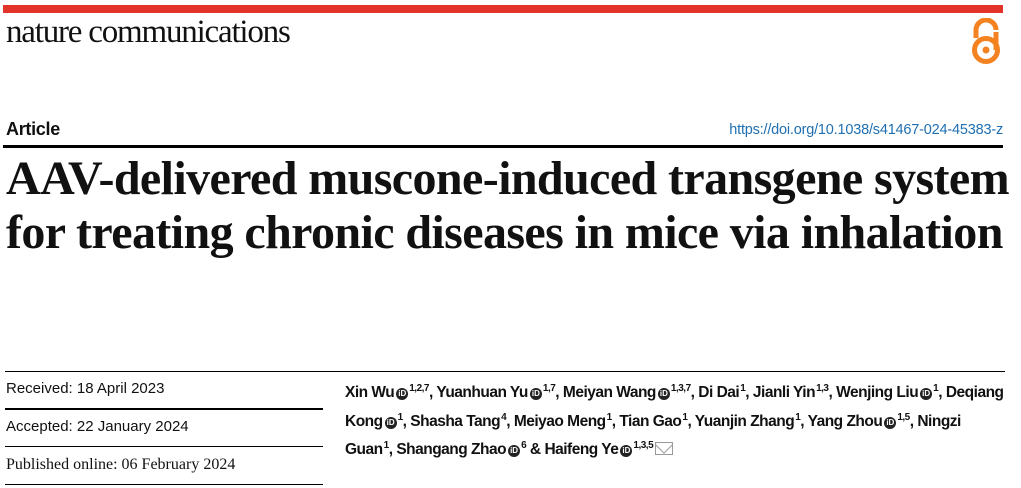  Describe the element at coordinates (451, 450) in the screenshot. I see `author-name: Shangang Zhao` at that location.